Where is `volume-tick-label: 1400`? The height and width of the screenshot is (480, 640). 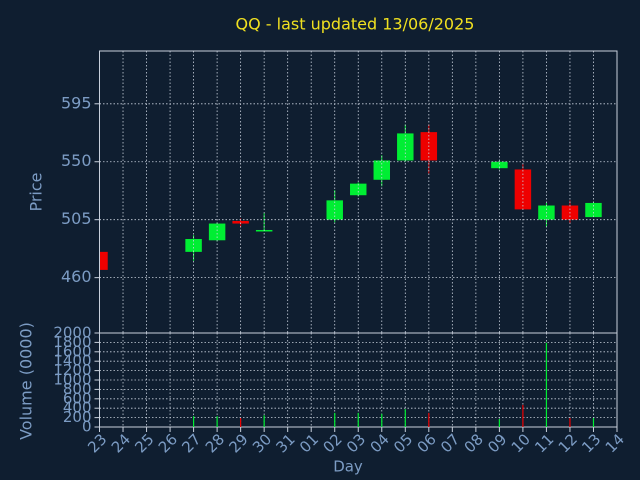 volume-tick-label: 1400 is located at coordinates (72, 361).